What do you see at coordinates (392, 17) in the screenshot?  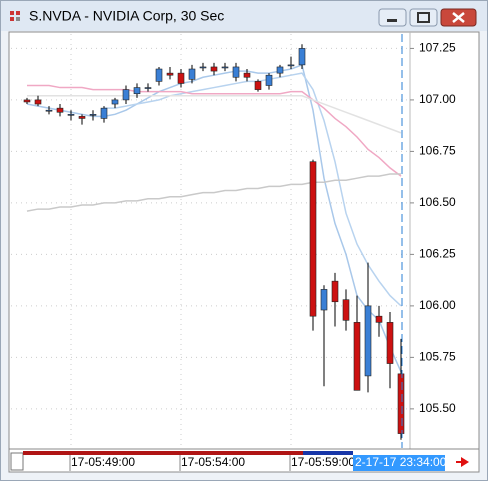 I see `minimize-button` at bounding box center [392, 17].